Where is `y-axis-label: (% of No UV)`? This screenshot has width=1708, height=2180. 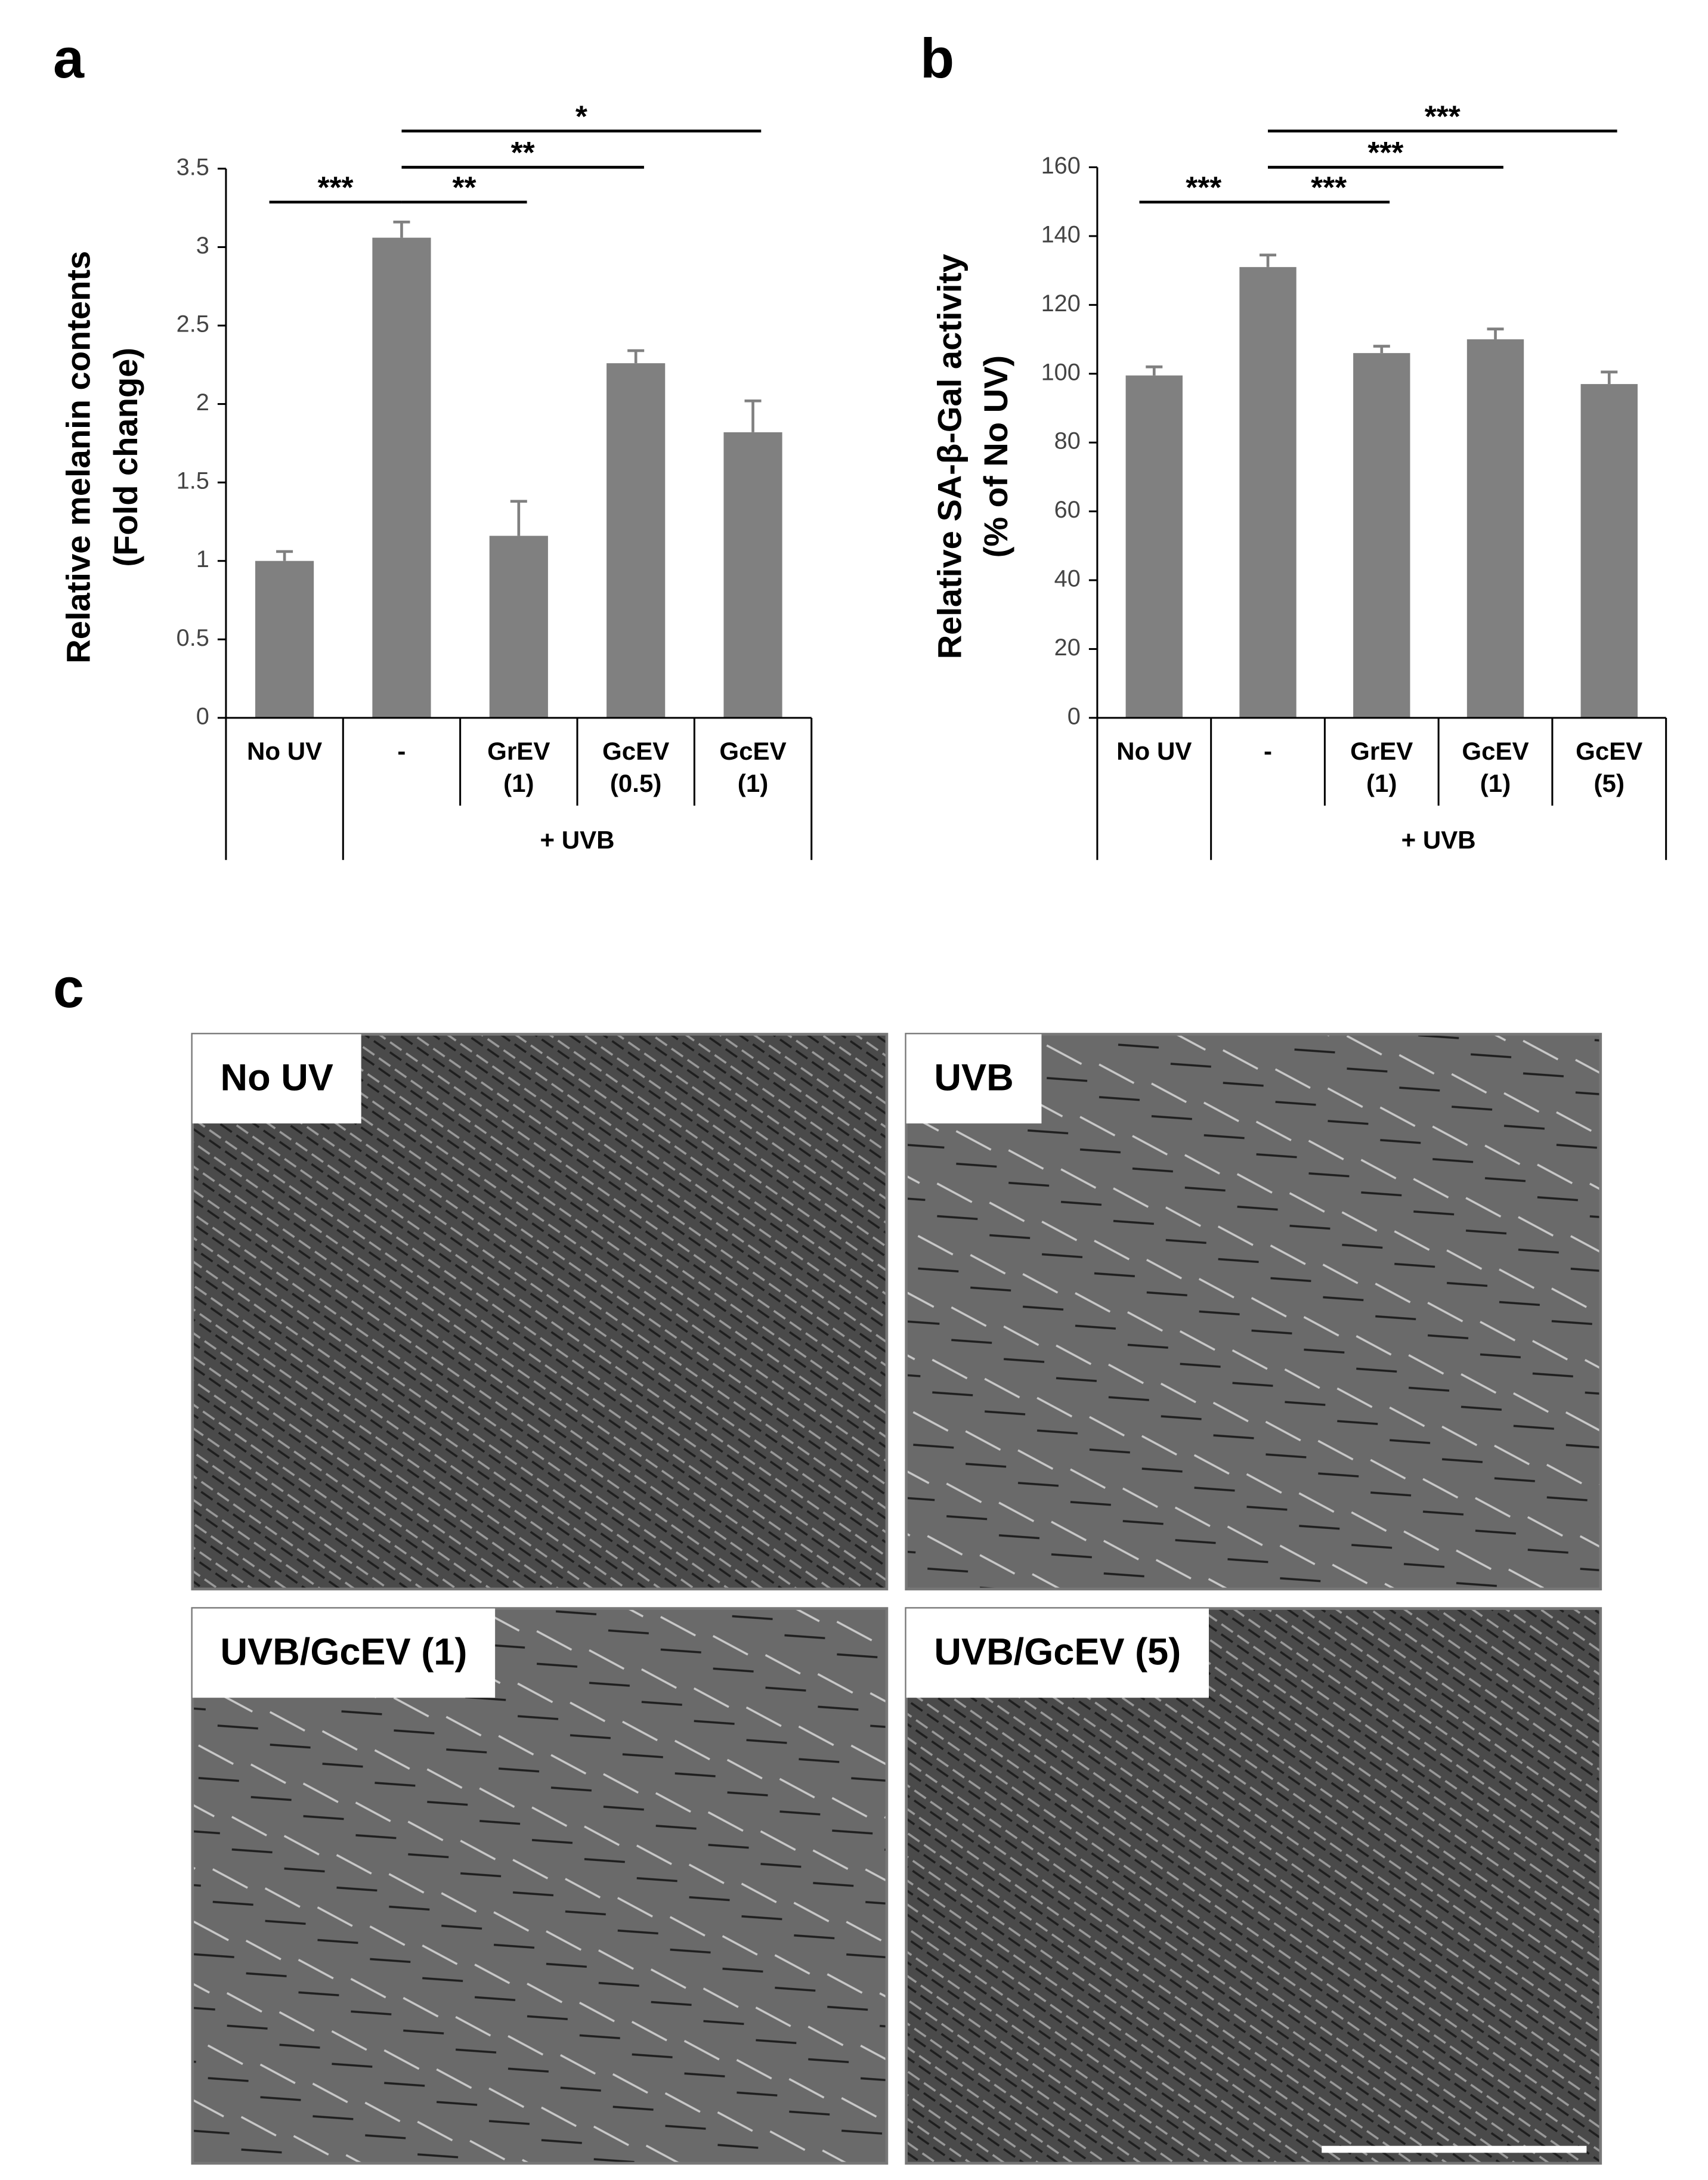 y-axis-label: (% of No UV) is located at coordinates (995, 456).